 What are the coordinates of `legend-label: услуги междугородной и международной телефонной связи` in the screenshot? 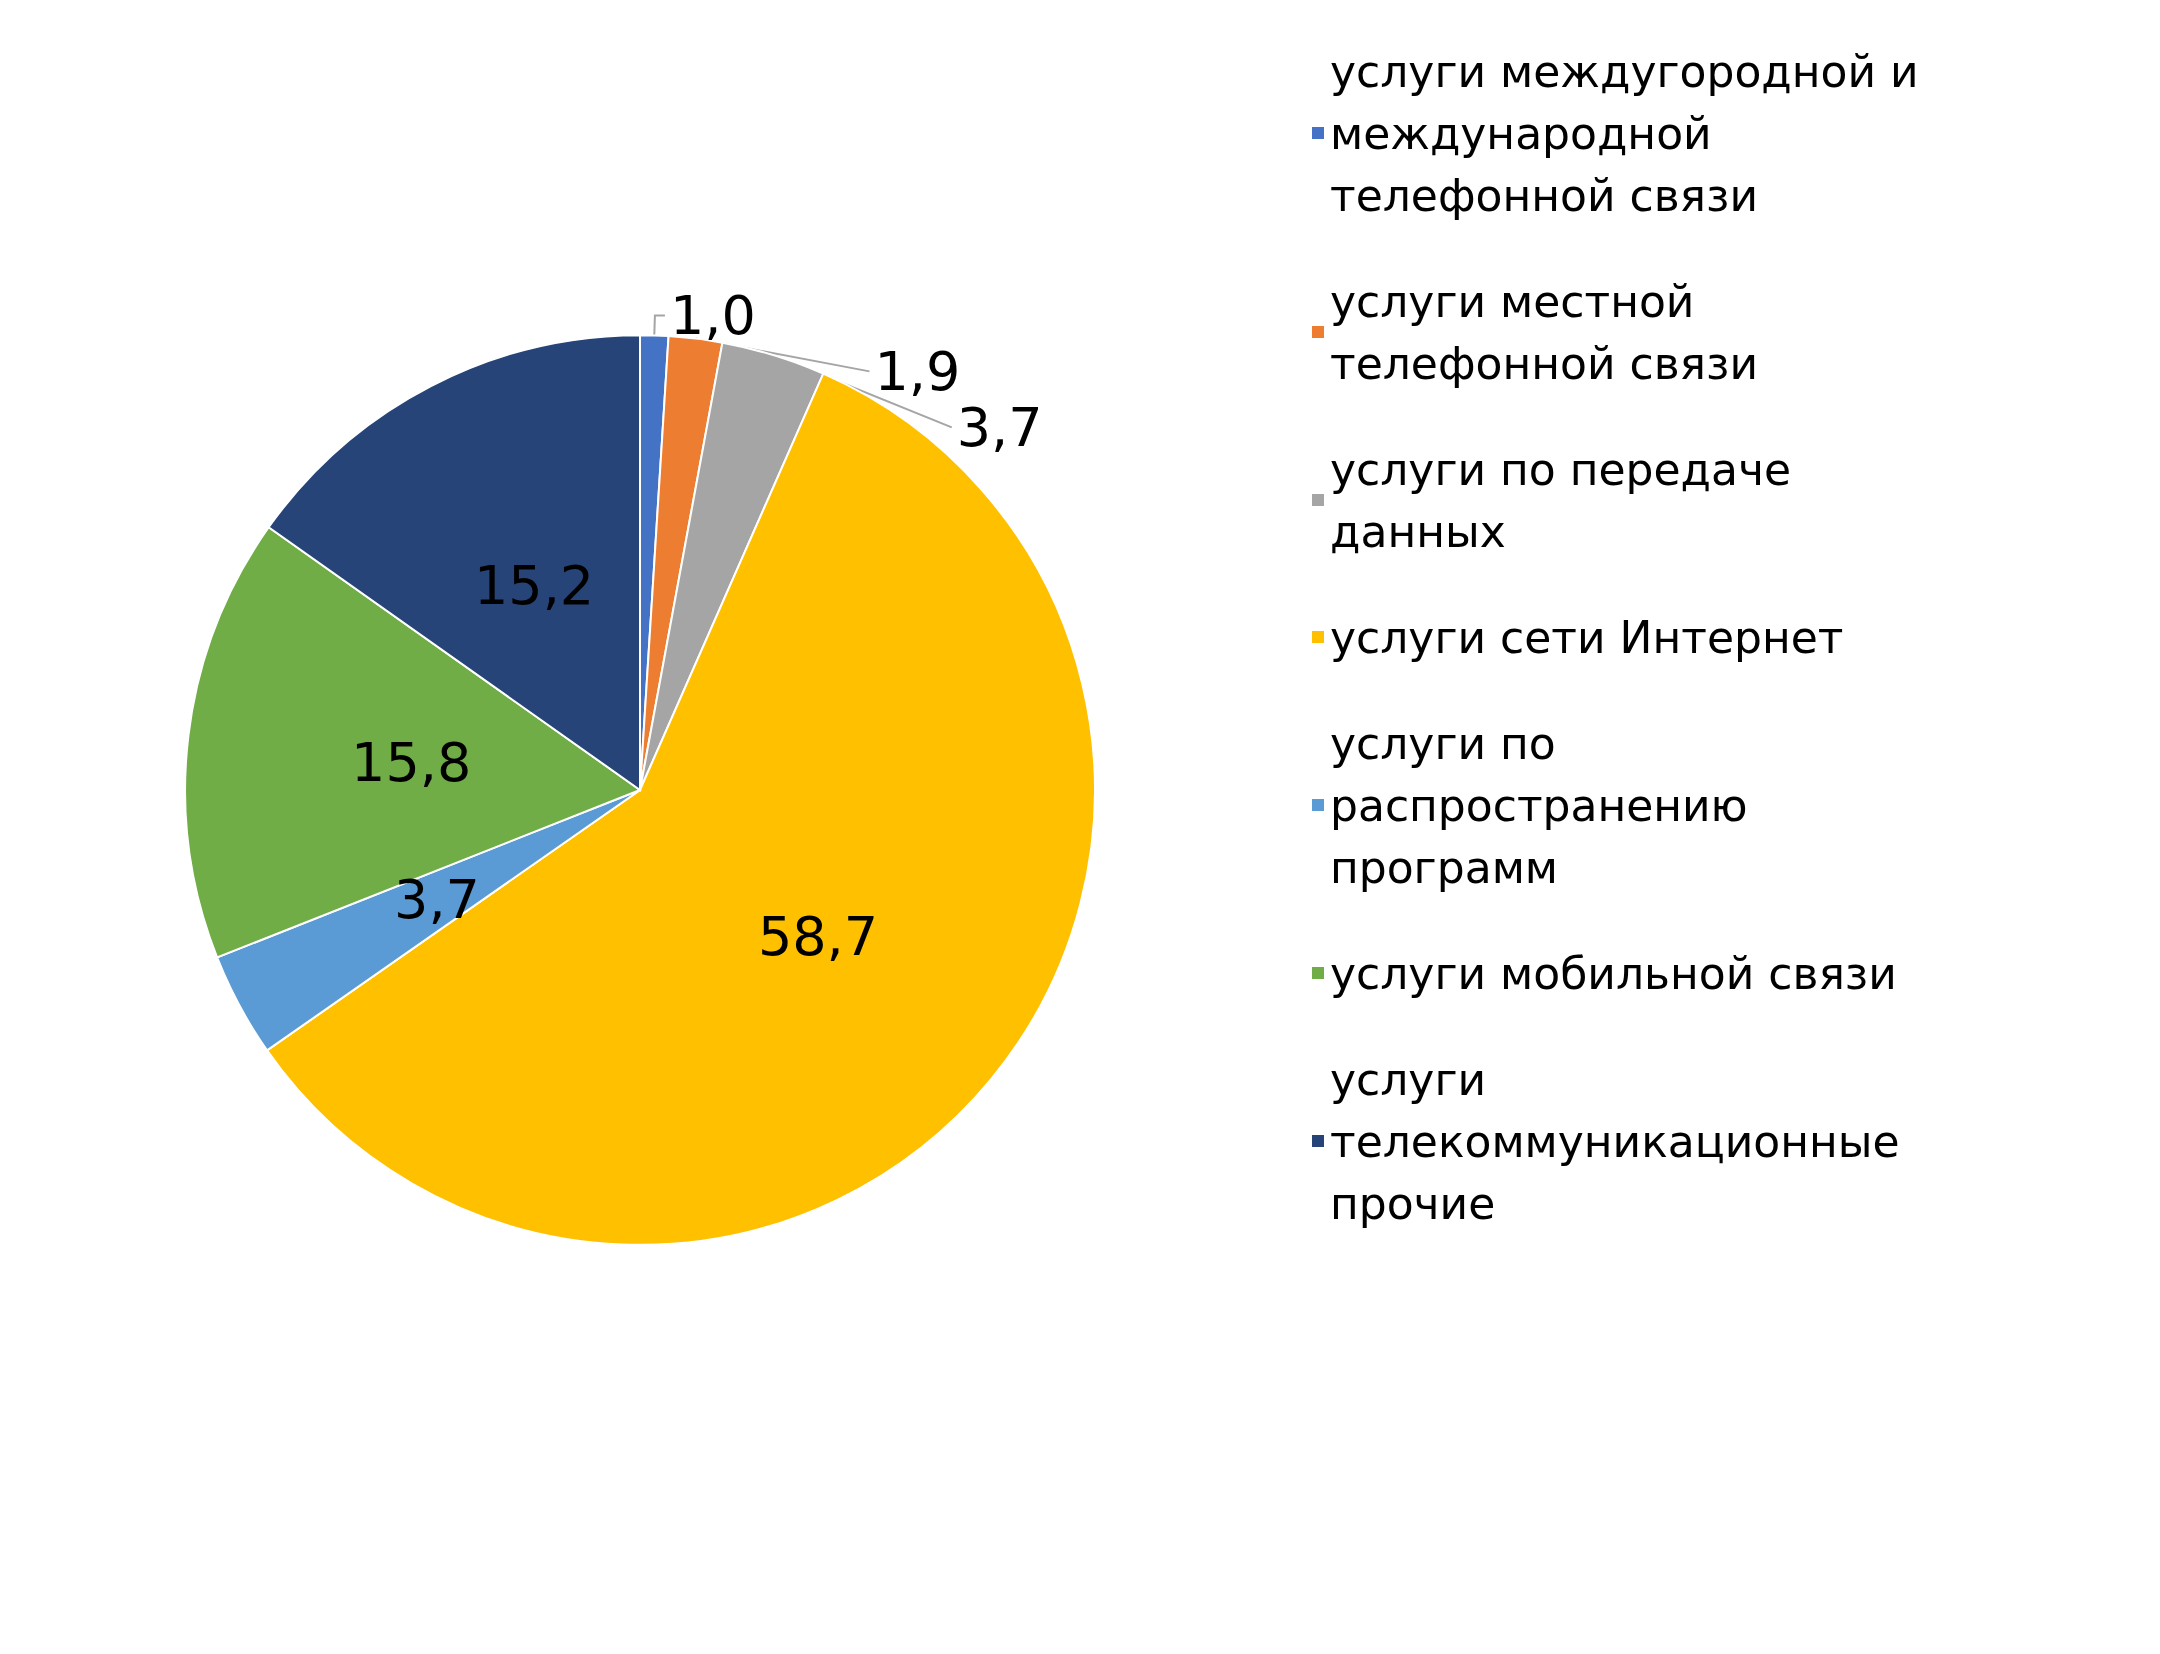 It's located at (1631, 133).